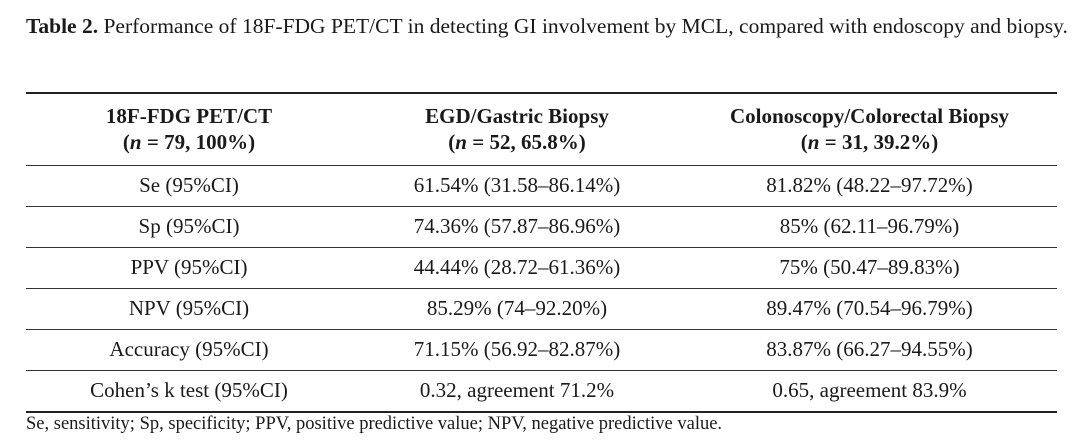 This screenshot has width=1080, height=444. Describe the element at coordinates (517, 350) in the screenshot. I see `table-cell: 71.15% (56.92–82.87%)` at that location.